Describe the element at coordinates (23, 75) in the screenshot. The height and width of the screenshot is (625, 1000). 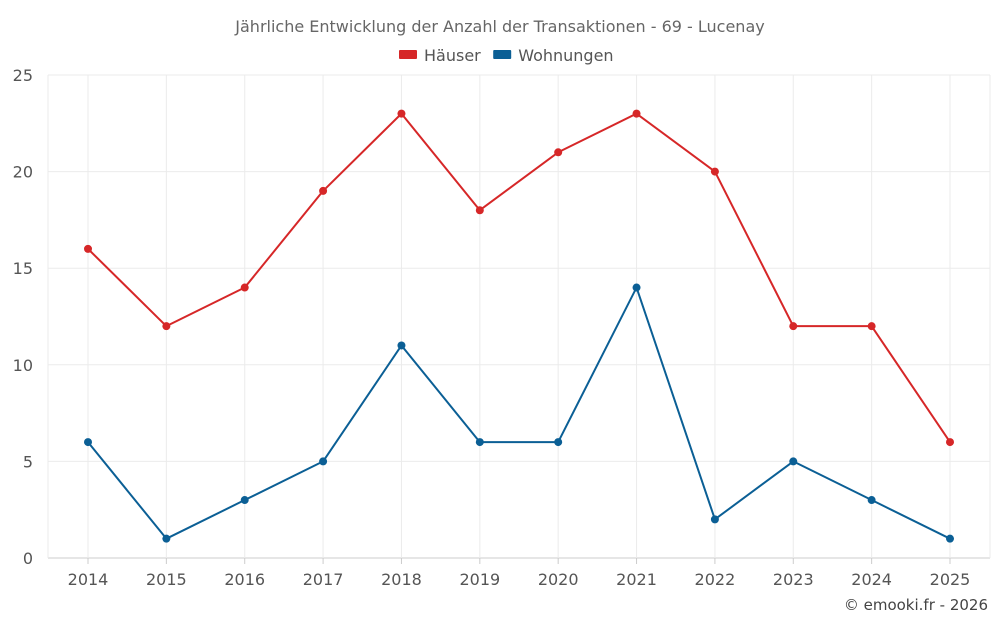
I see `y-tick-label: 25` at that location.